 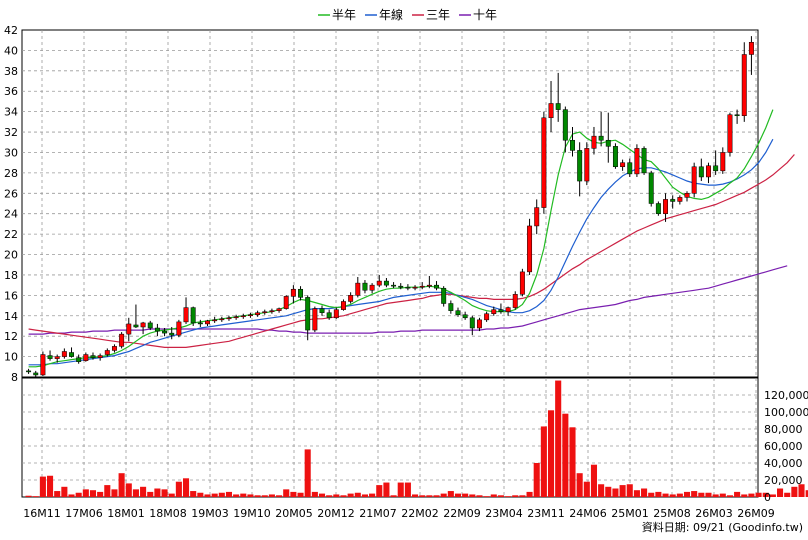 I want to click on volume-tick-label: 0, so click(x=767, y=497).